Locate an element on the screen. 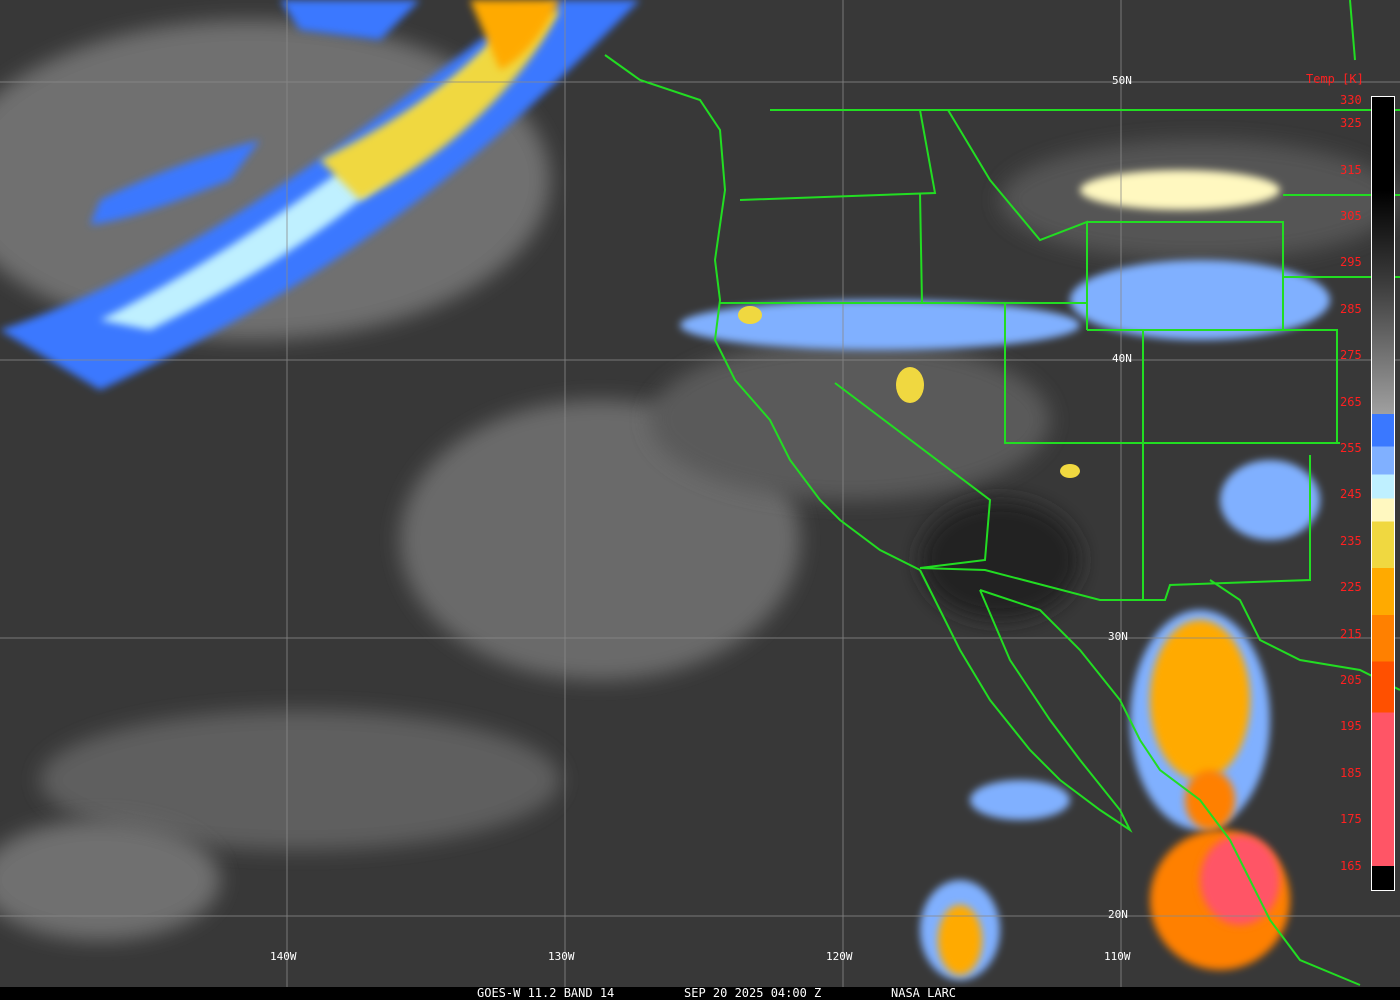 Image resolution: width=1400 pixels, height=1000 pixels. colorbar-tick-label: 325 is located at coordinates (1351, 123).